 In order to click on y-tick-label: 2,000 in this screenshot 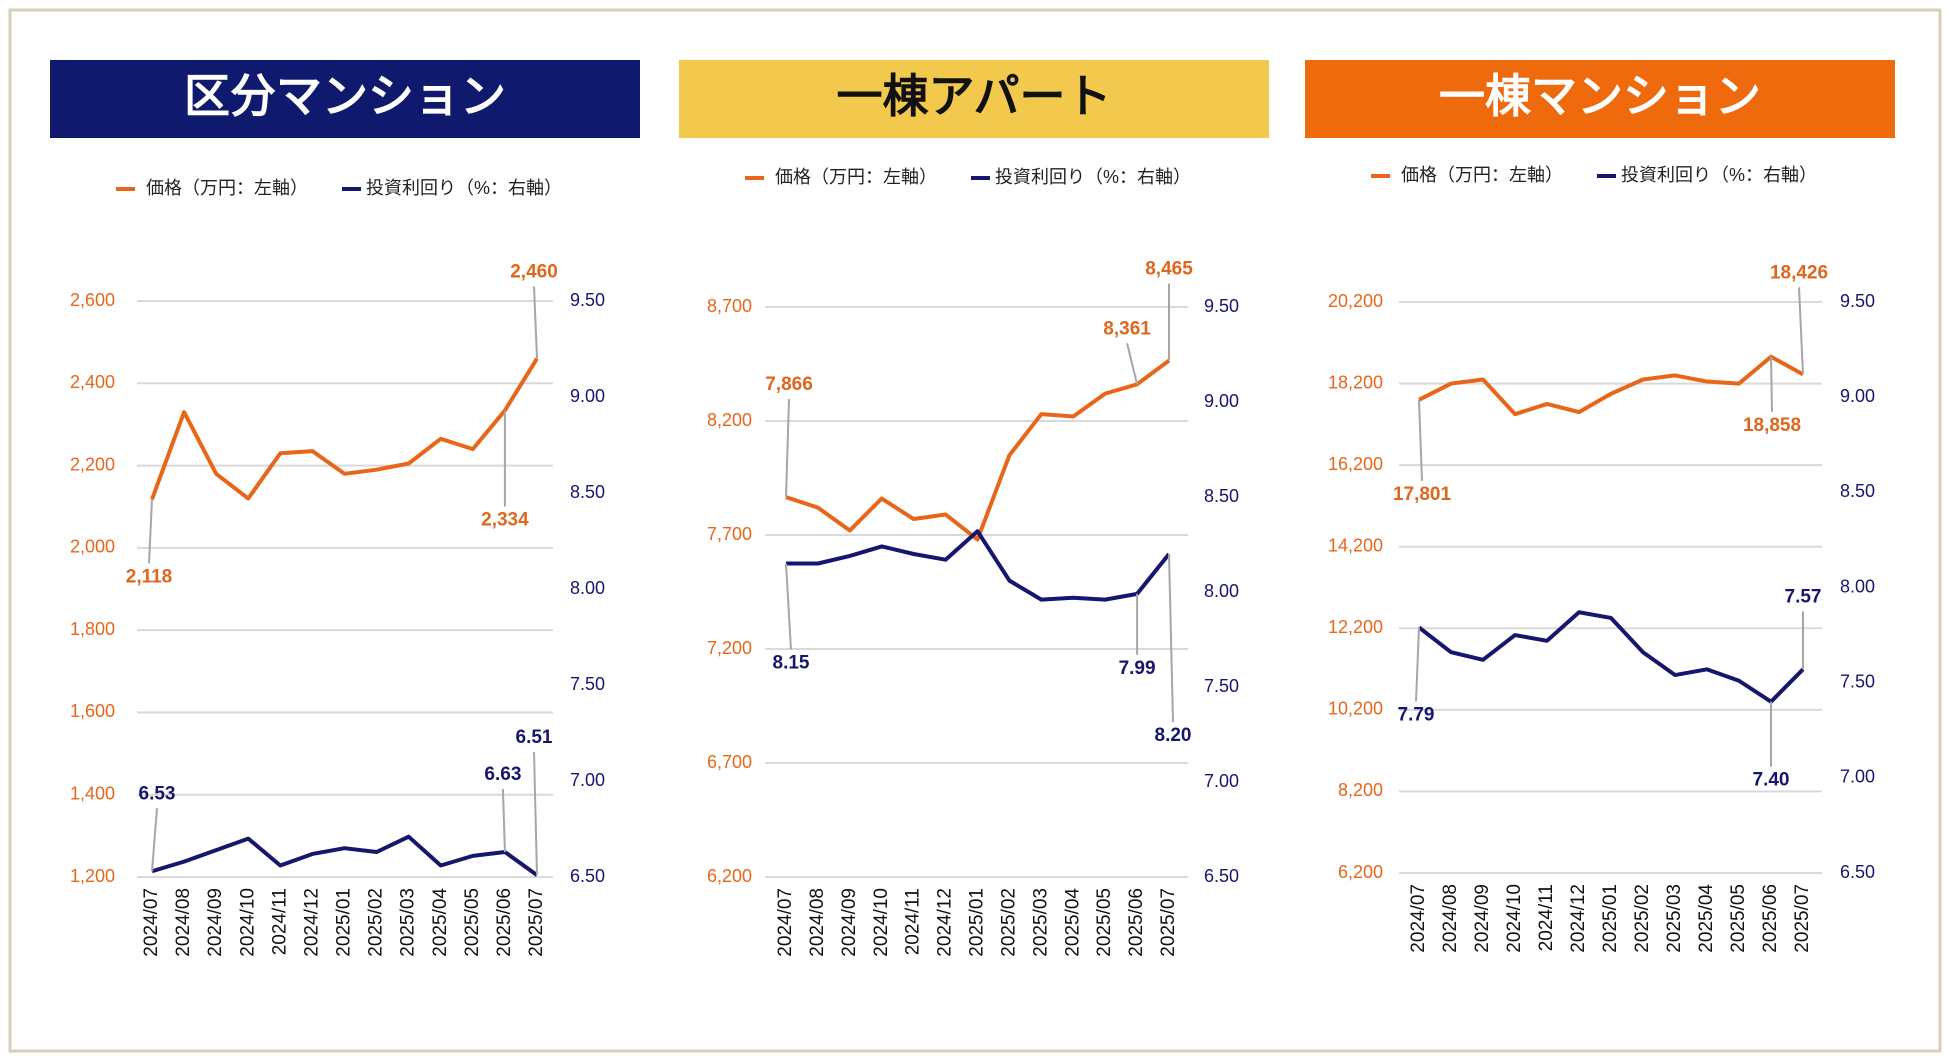, I will do `click(92, 547)`.